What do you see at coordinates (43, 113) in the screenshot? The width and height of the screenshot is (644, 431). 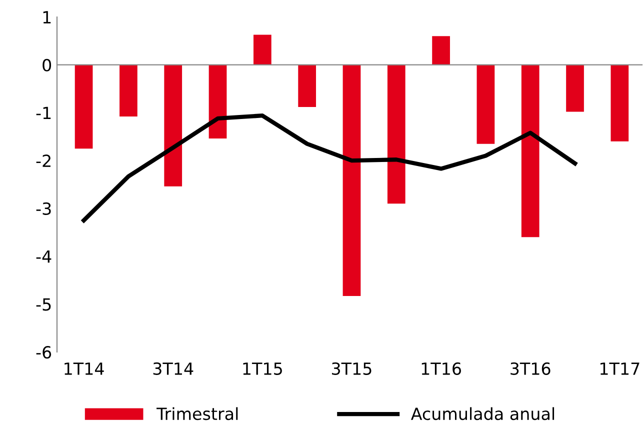 I see `y-tick-label: -1` at bounding box center [43, 113].